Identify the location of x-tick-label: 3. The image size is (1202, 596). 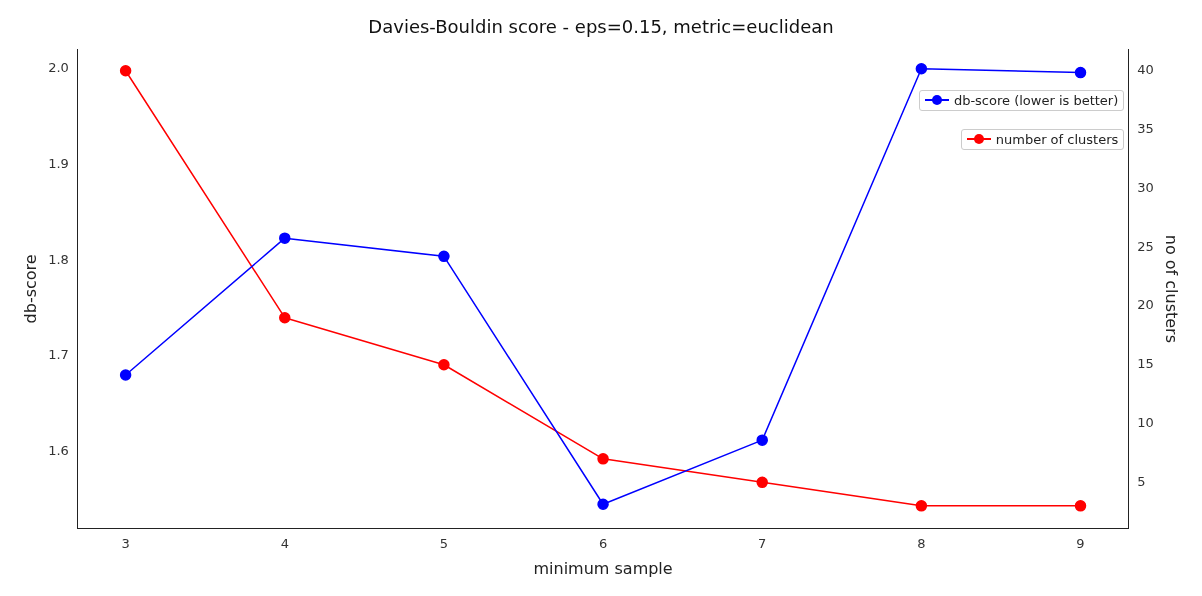
(125, 544).